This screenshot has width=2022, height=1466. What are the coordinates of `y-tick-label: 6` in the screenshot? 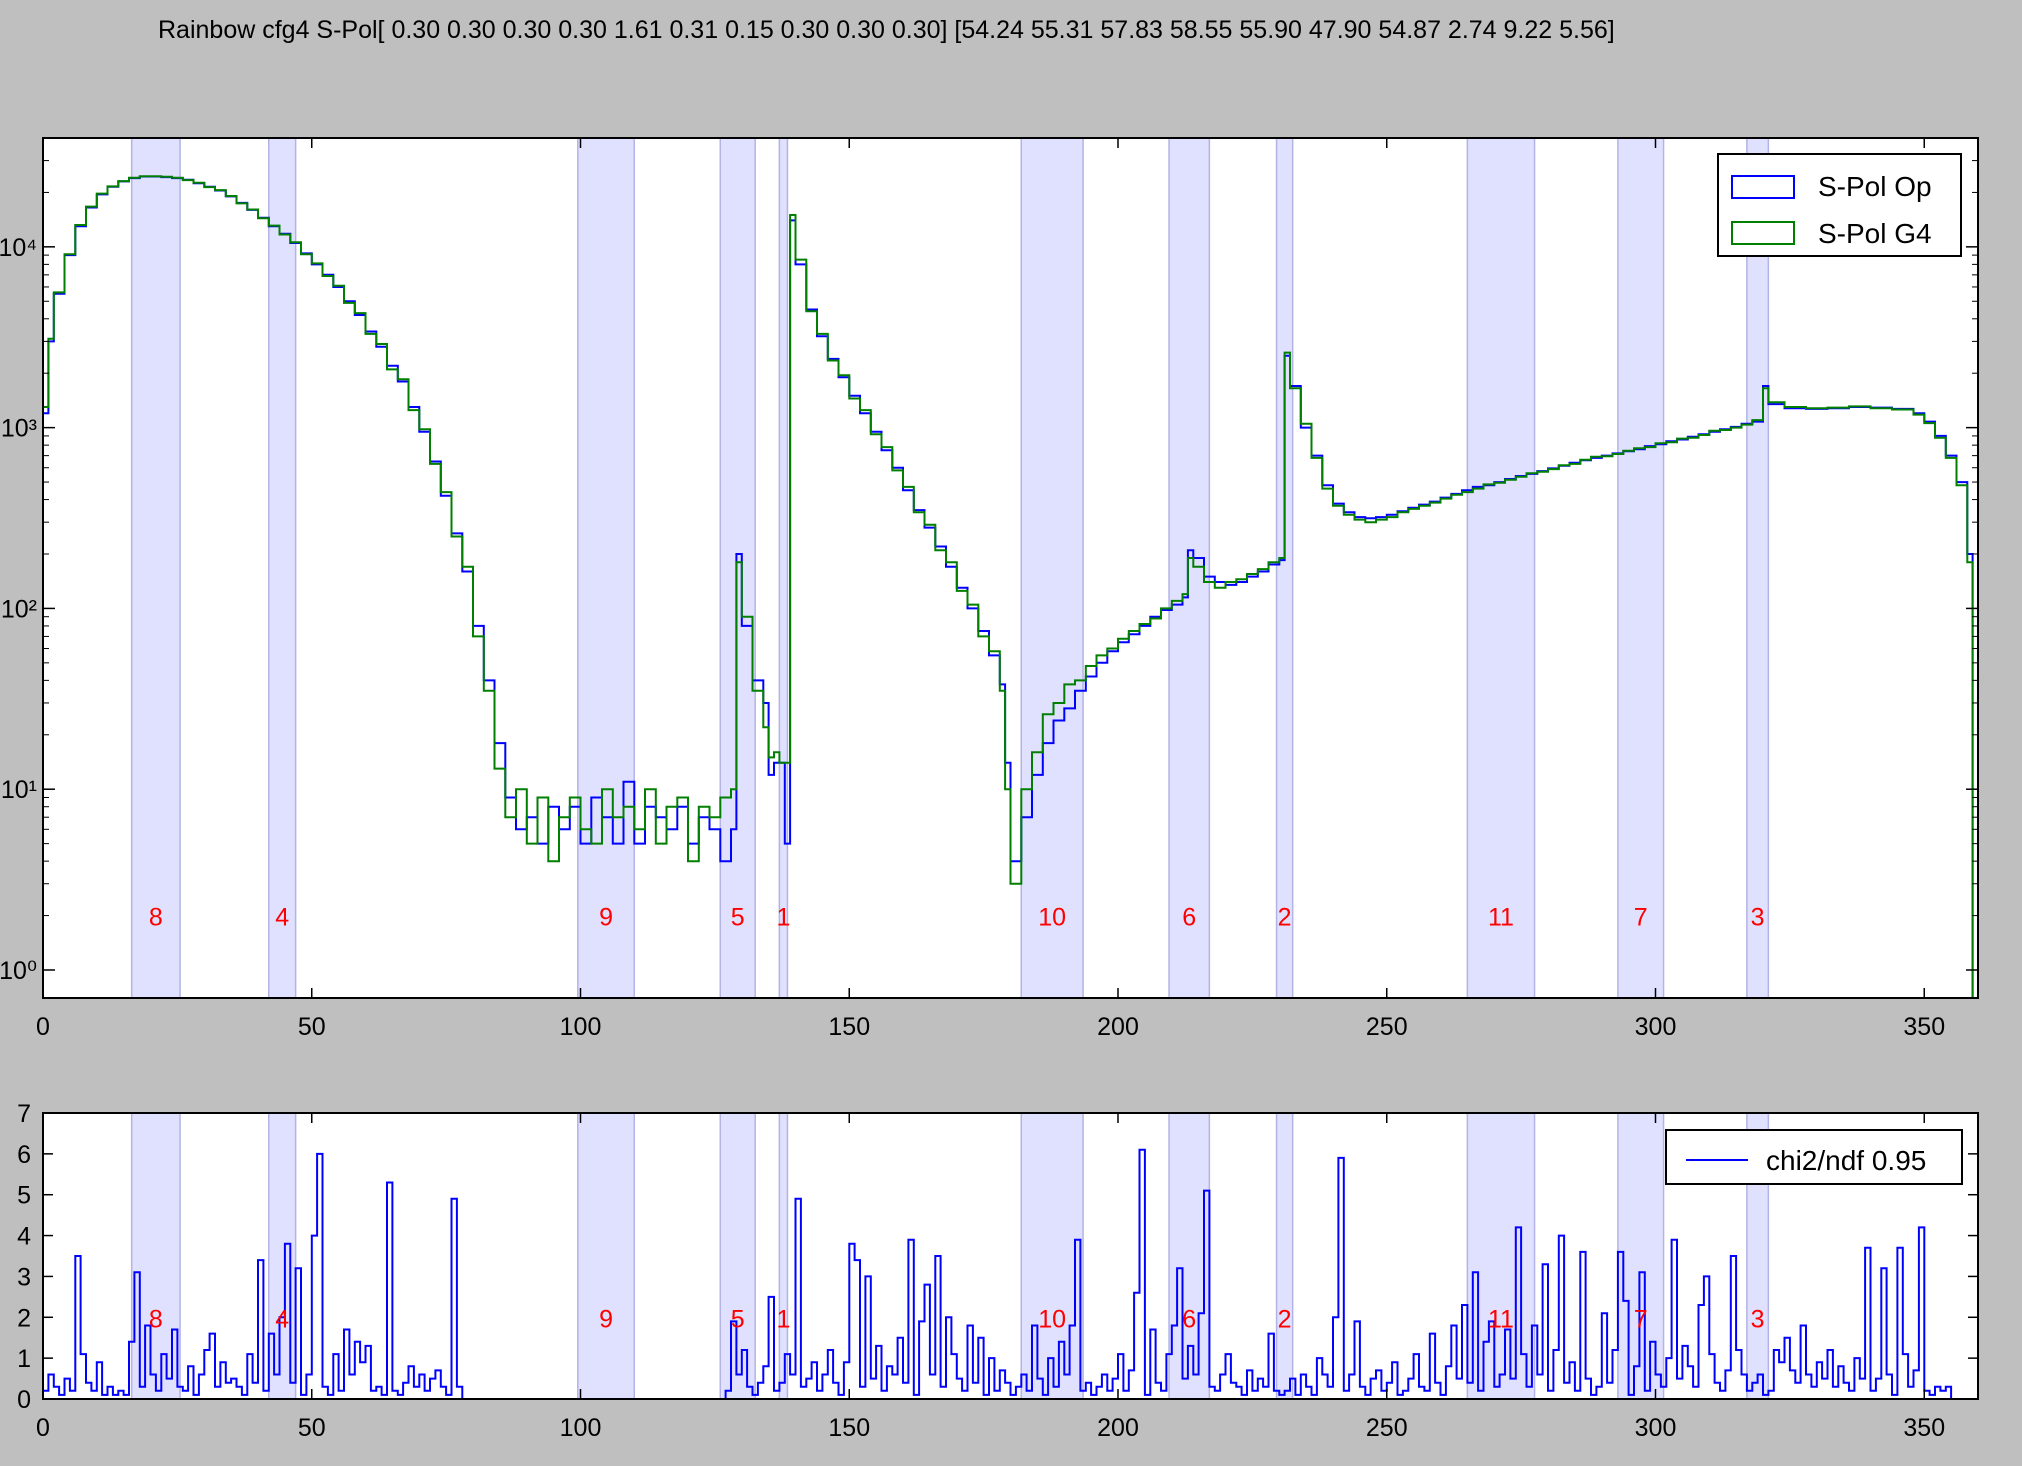 It's located at (24, 1155).